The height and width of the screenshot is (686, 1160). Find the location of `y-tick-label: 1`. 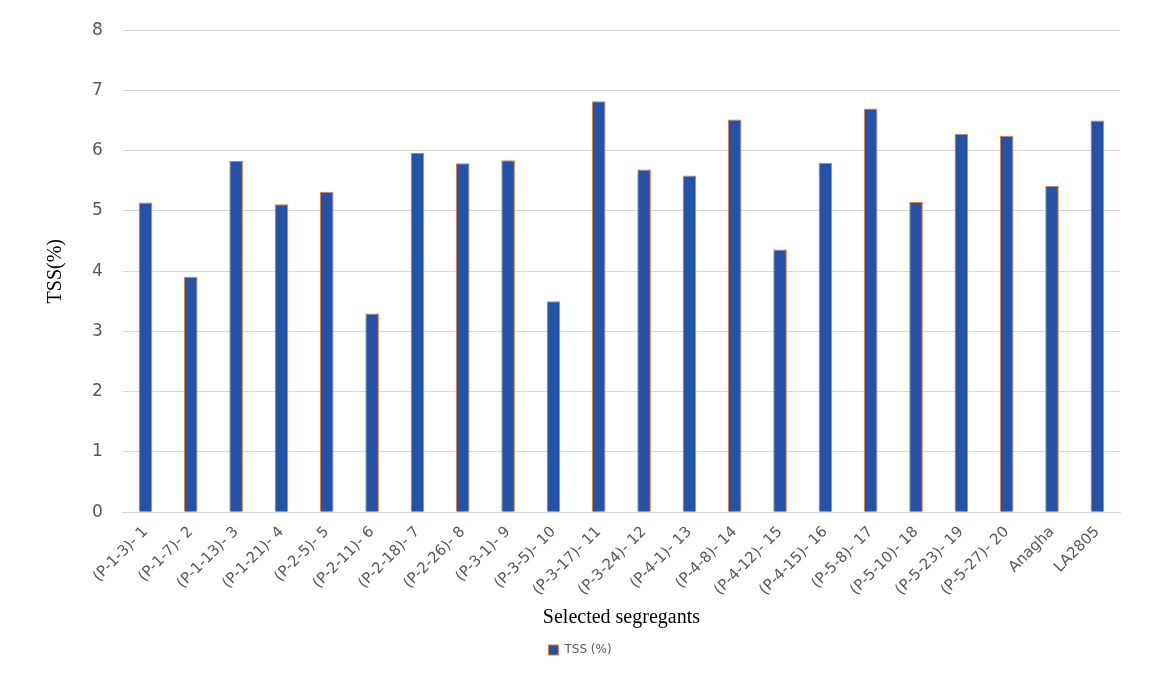

y-tick-label: 1 is located at coordinates (97, 450).